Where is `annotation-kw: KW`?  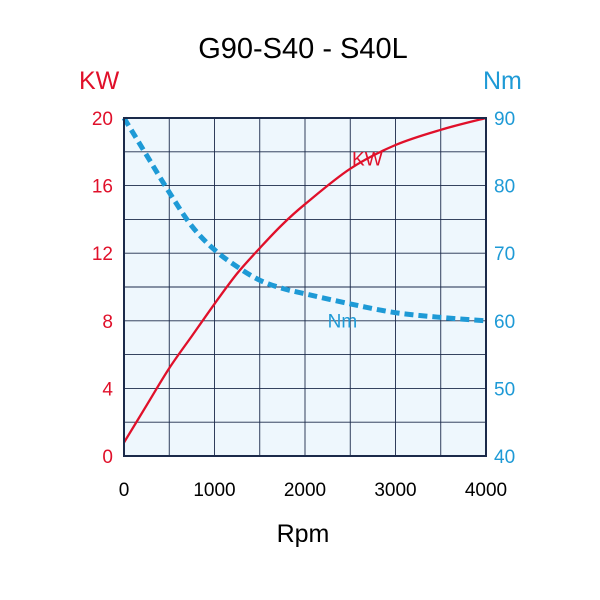
annotation-kw: KW is located at coordinates (367, 159).